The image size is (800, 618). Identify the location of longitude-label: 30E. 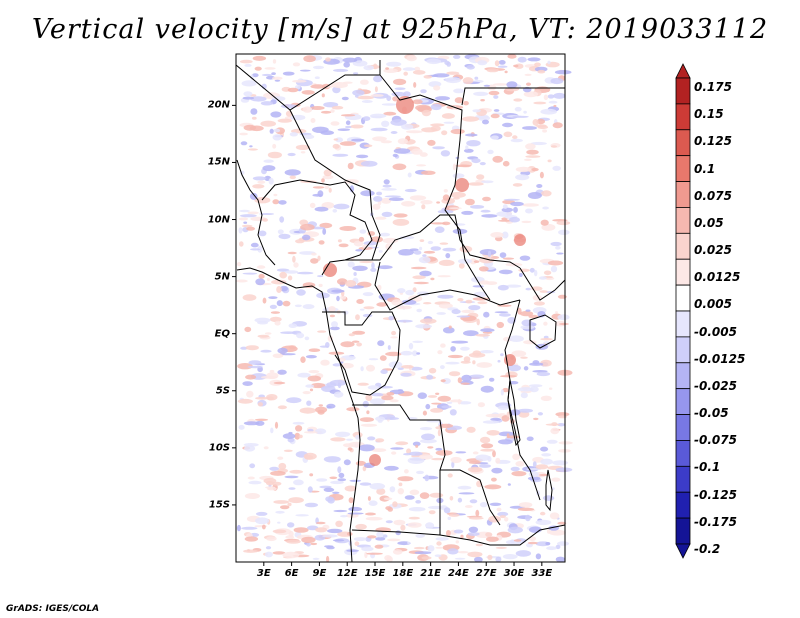
(514, 573).